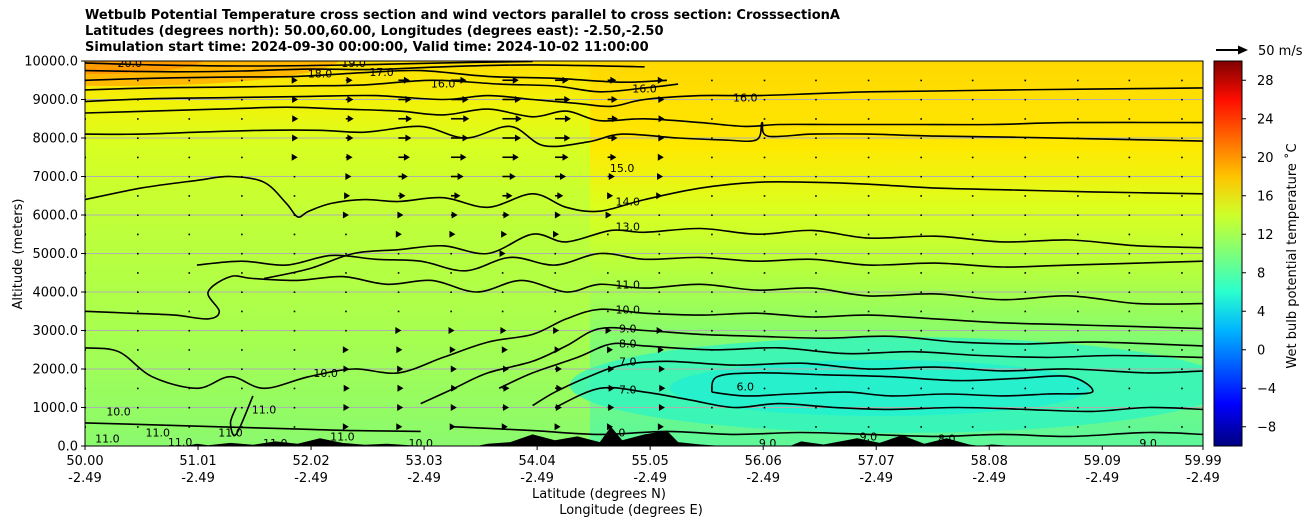 This screenshot has width=1311, height=526. I want to click on contour-label: 11.0, so click(628, 284).